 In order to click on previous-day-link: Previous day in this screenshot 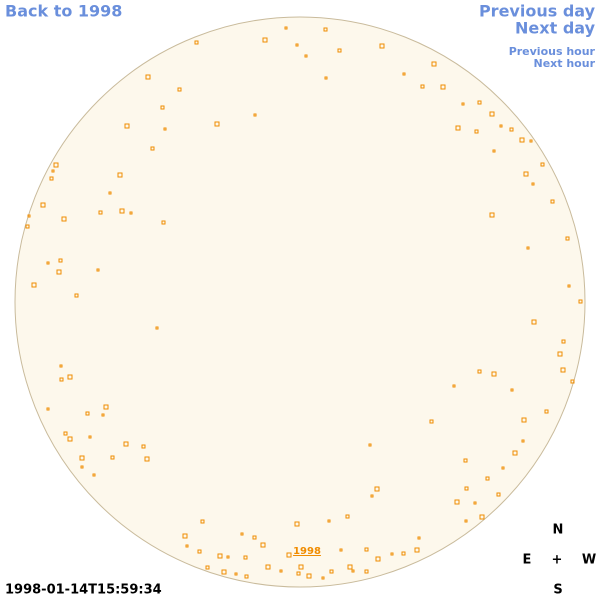, I will do `click(537, 11)`.